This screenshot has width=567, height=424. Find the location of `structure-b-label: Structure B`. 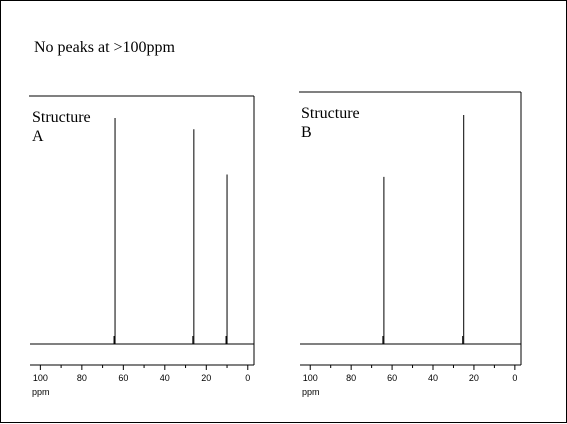

structure-b-label: Structure B is located at coordinates (330, 123).